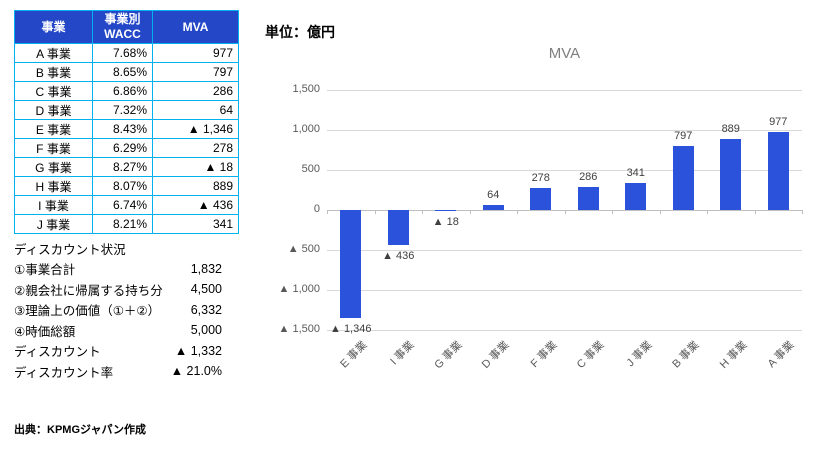  What do you see at coordinates (198, 350) in the screenshot?
I see `discount-value: ▲ 1,332` at bounding box center [198, 350].